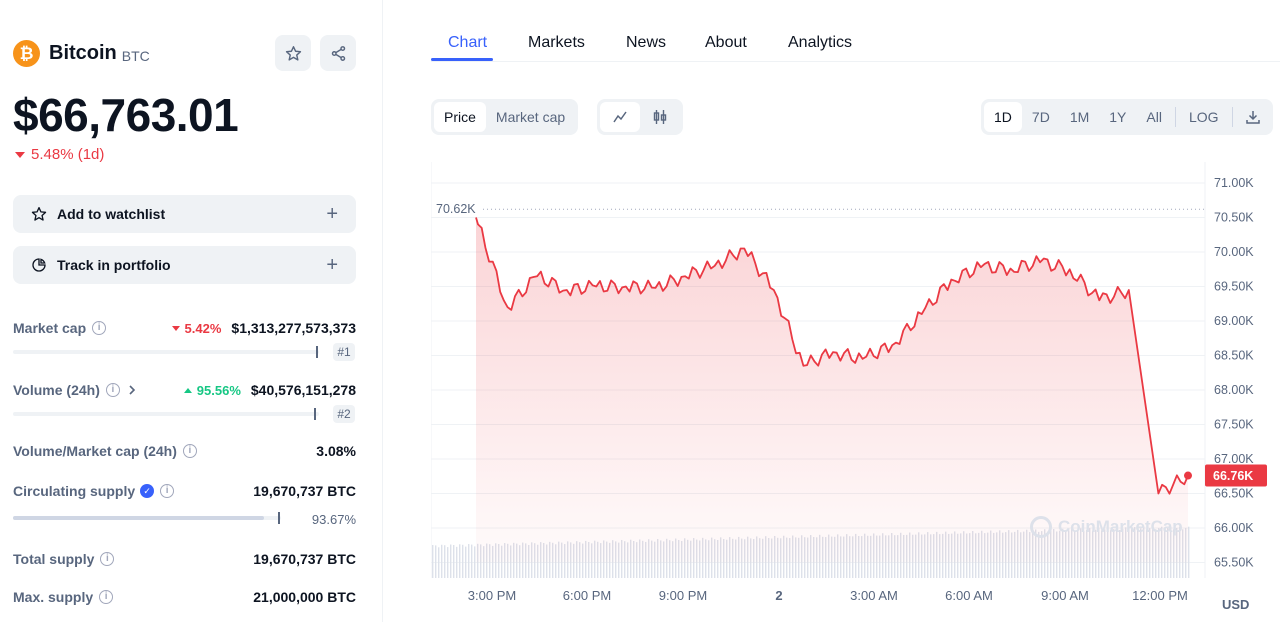 This screenshot has width=1280, height=622. Describe the element at coordinates (39, 214) in the screenshot. I see `star-icon` at that location.